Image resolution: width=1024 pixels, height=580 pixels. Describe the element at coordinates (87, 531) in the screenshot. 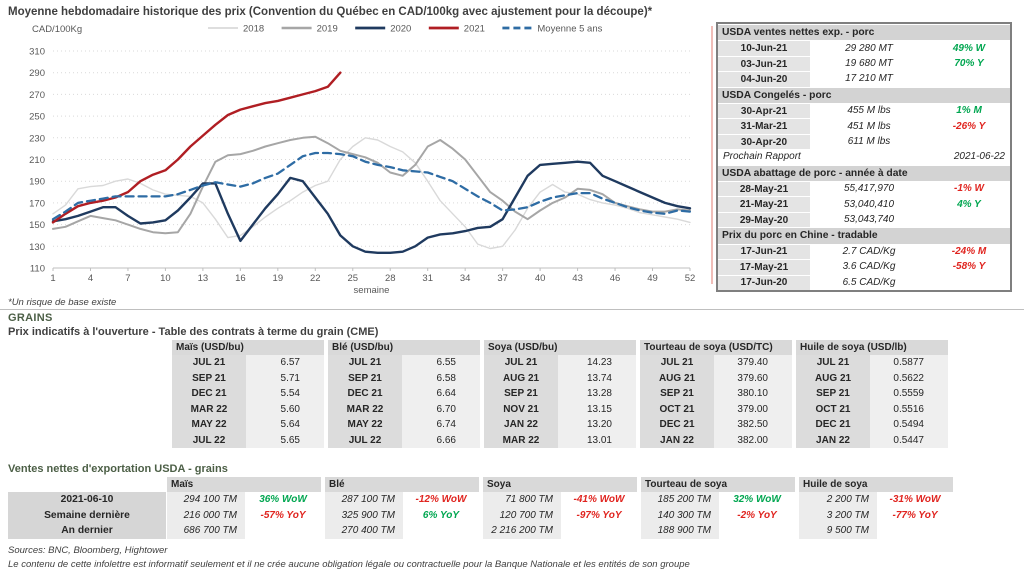

I see `exports-row-label: An dernier` at that location.